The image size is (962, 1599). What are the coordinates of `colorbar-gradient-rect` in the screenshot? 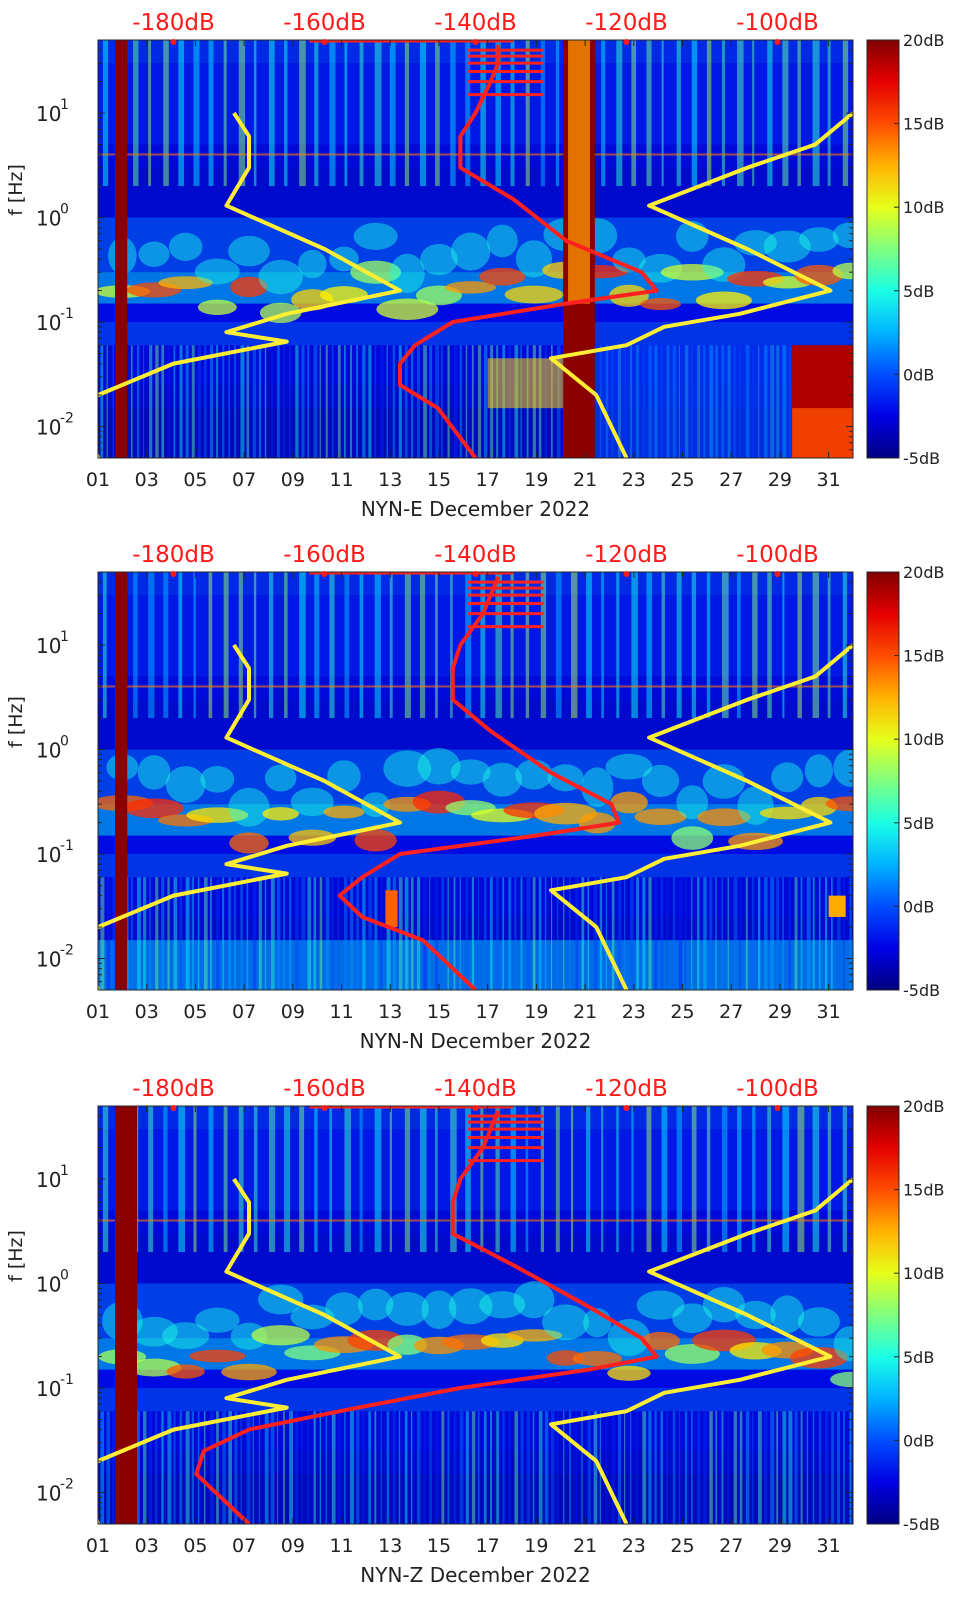 It's located at (883, 781).